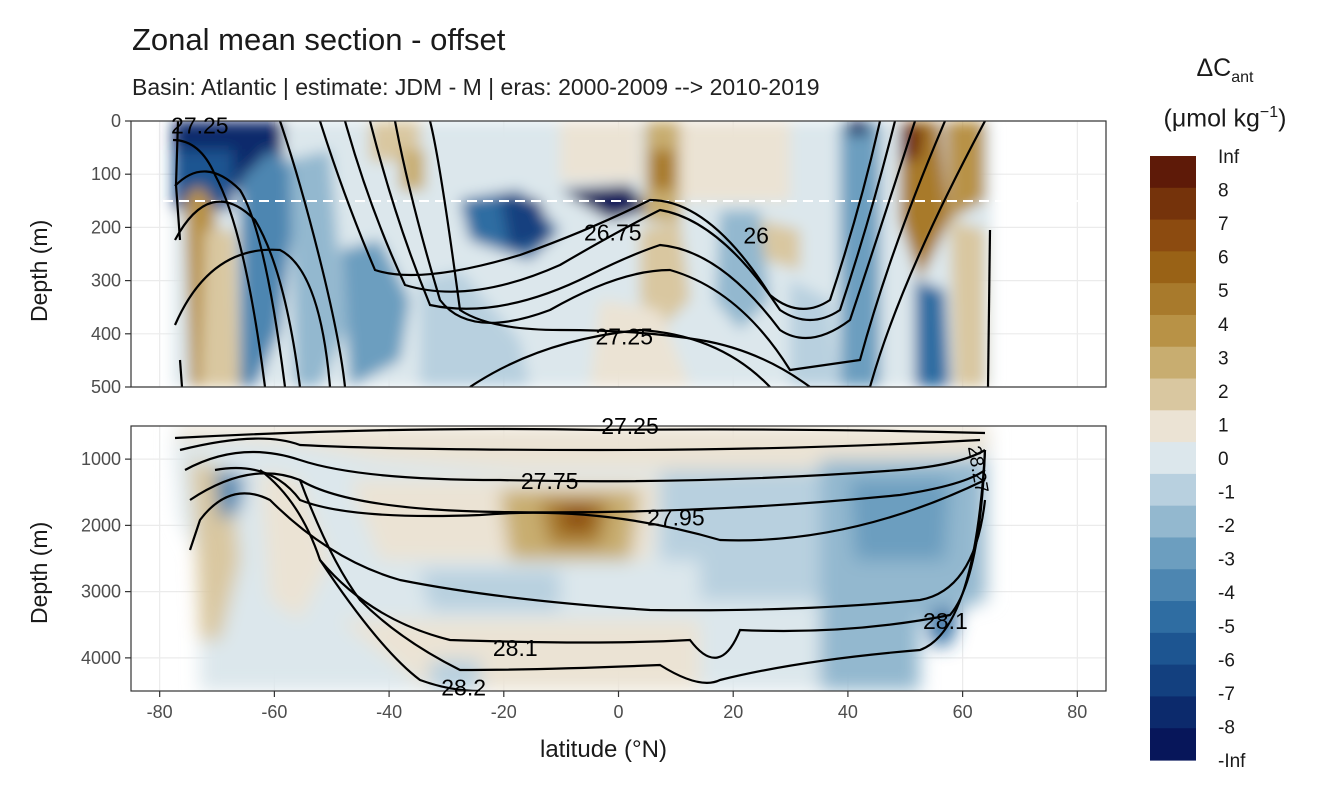 Image resolution: width=1344 pixels, height=806 pixels. I want to click on x-tick-label: -20, so click(504, 712).